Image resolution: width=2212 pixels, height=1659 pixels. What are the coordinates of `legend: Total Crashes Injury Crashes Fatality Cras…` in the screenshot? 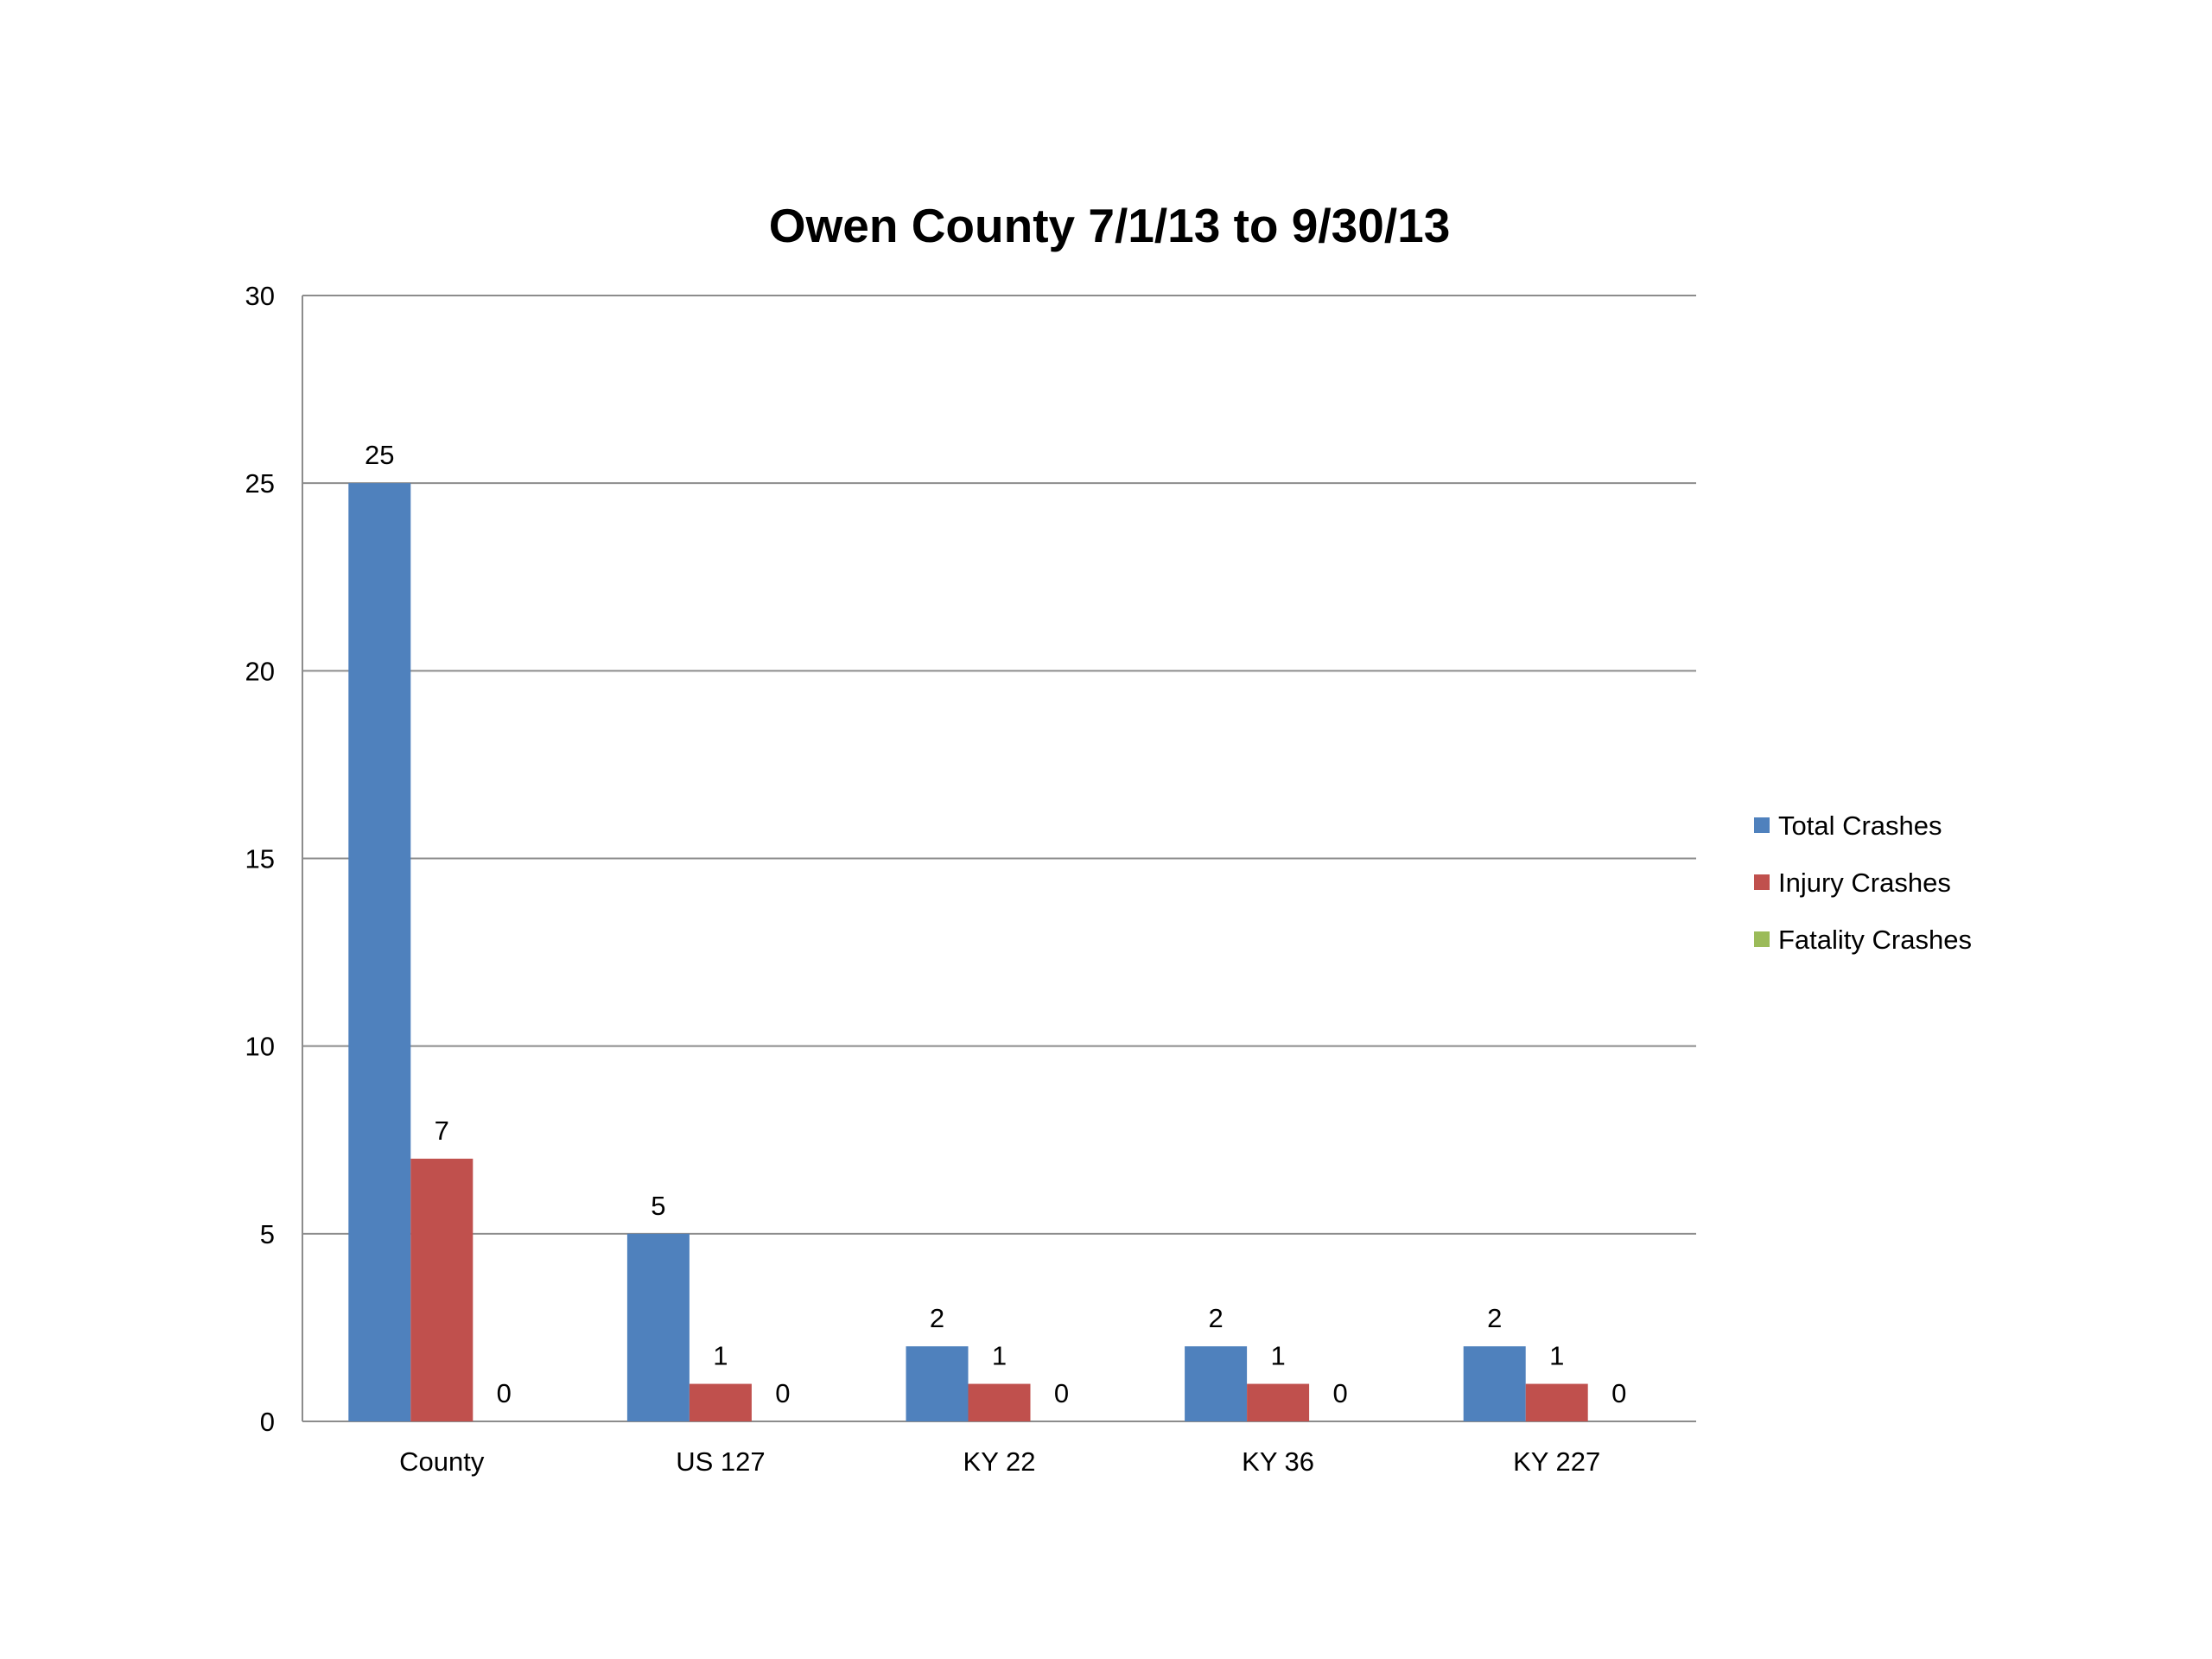 It's located at (1863, 882).